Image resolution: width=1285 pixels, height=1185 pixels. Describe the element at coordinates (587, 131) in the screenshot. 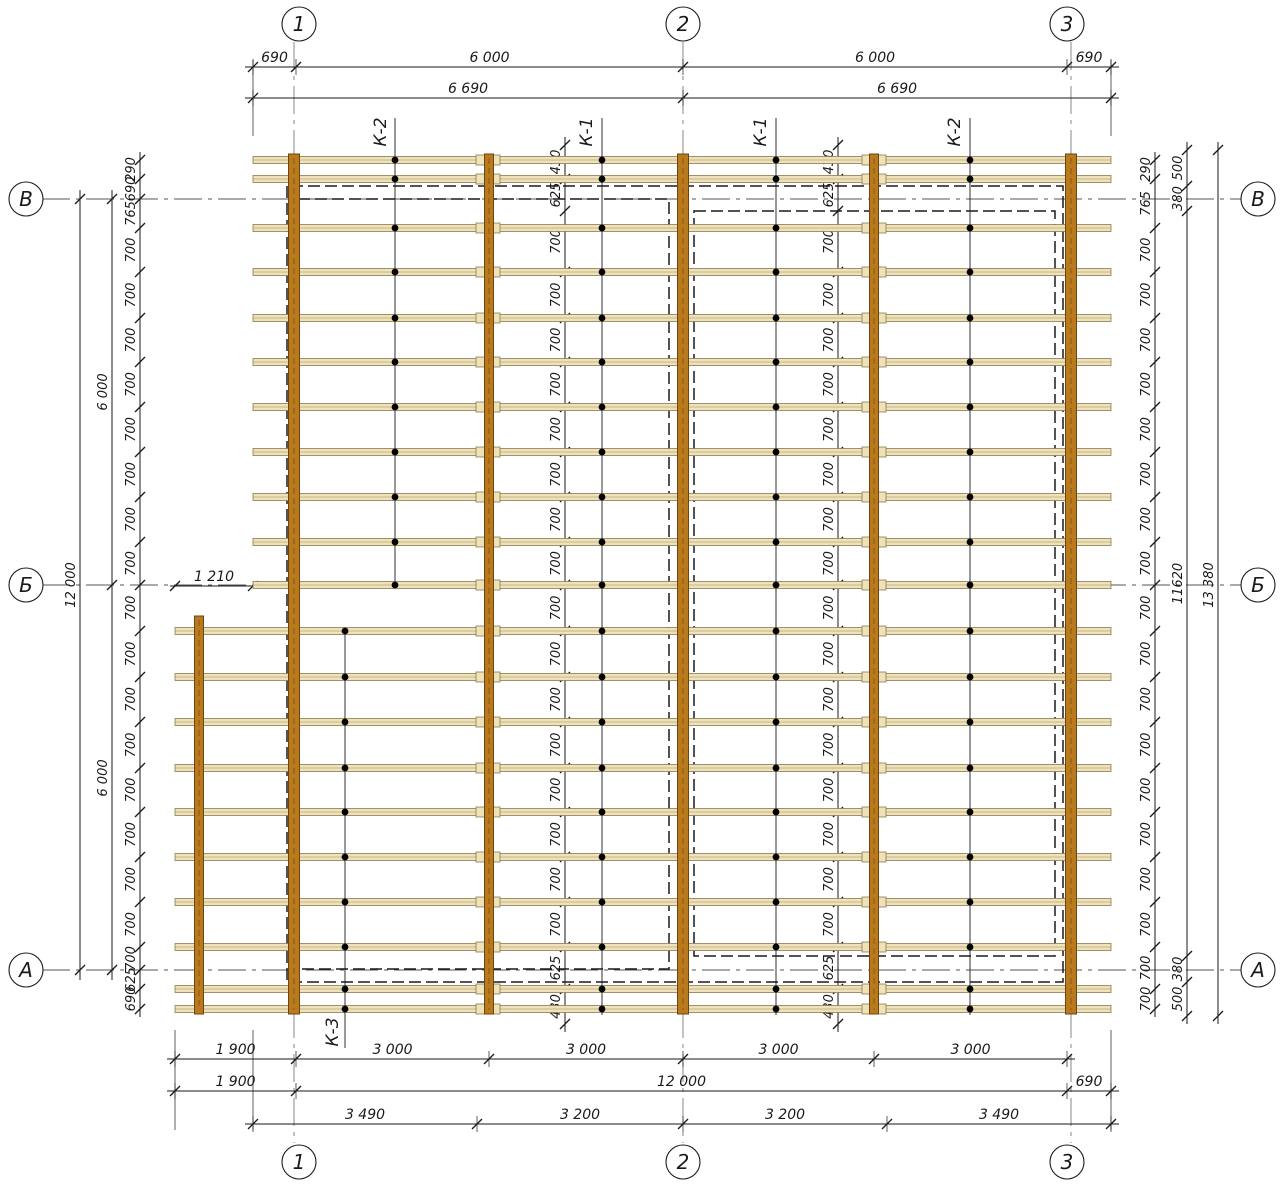

I see `section-label: К-1` at that location.